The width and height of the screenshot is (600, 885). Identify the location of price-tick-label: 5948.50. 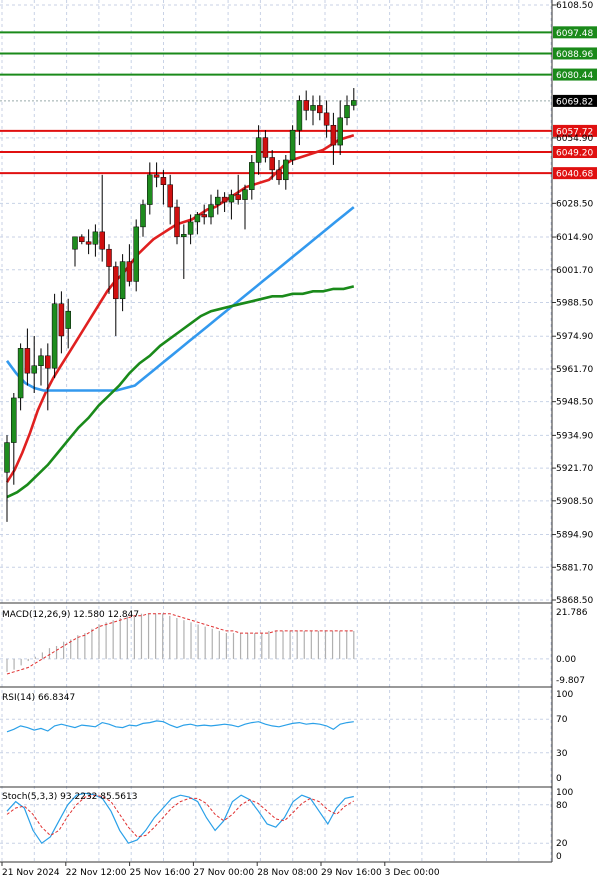
(574, 403).